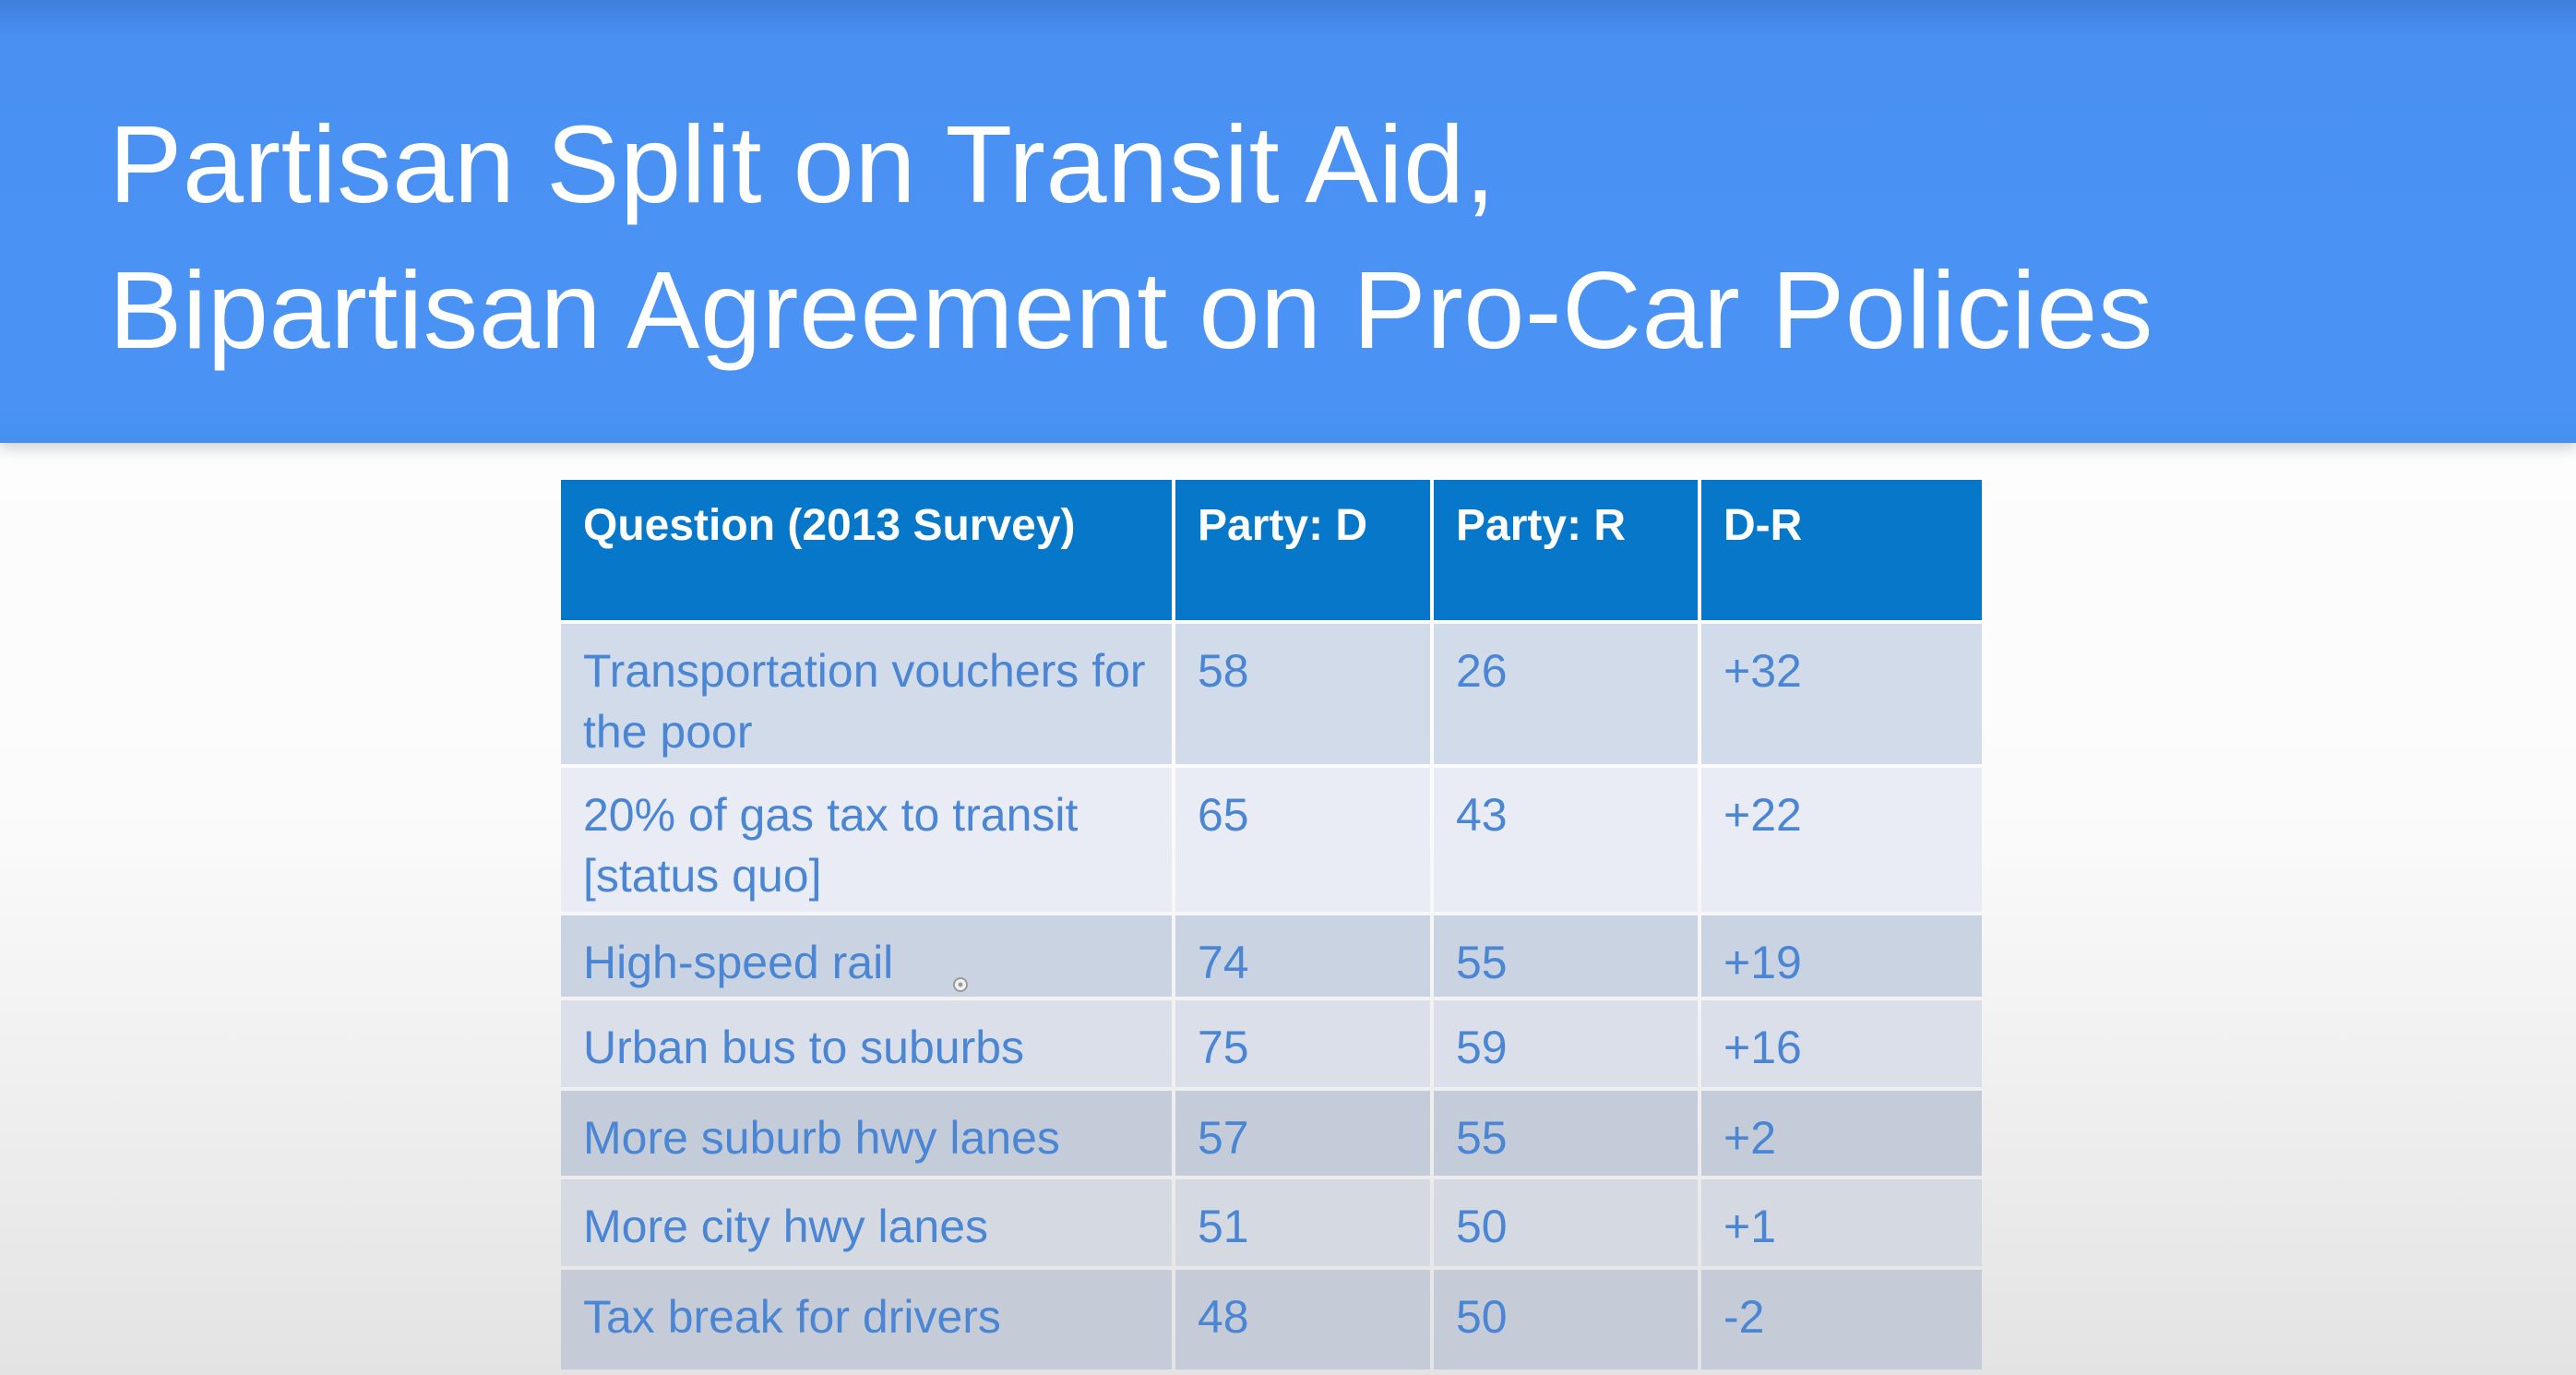  Describe the element at coordinates (1131, 310) in the screenshot. I see `slide-title-line-2: Bipartisan Agreement on Pro-Car Policies` at that location.